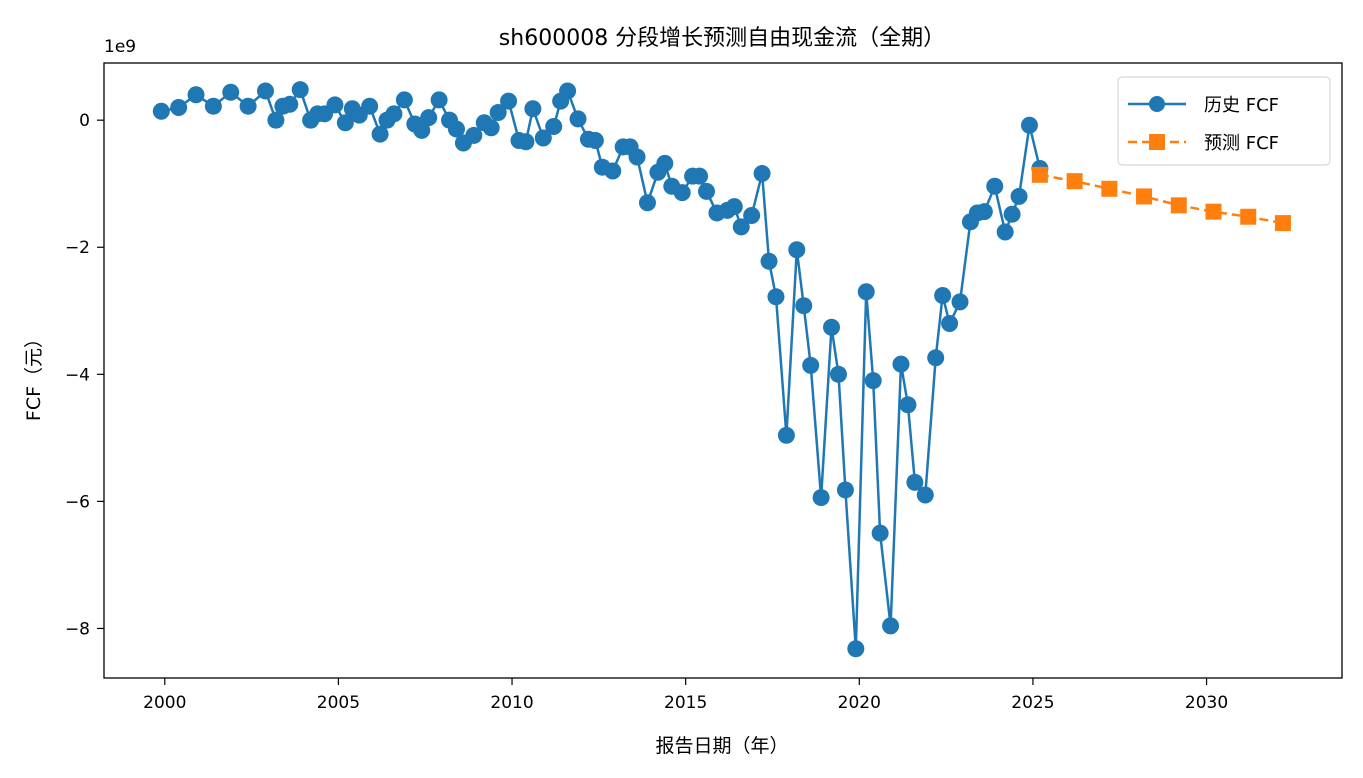  I want to click on x-tick-label: 2010, so click(511, 703).